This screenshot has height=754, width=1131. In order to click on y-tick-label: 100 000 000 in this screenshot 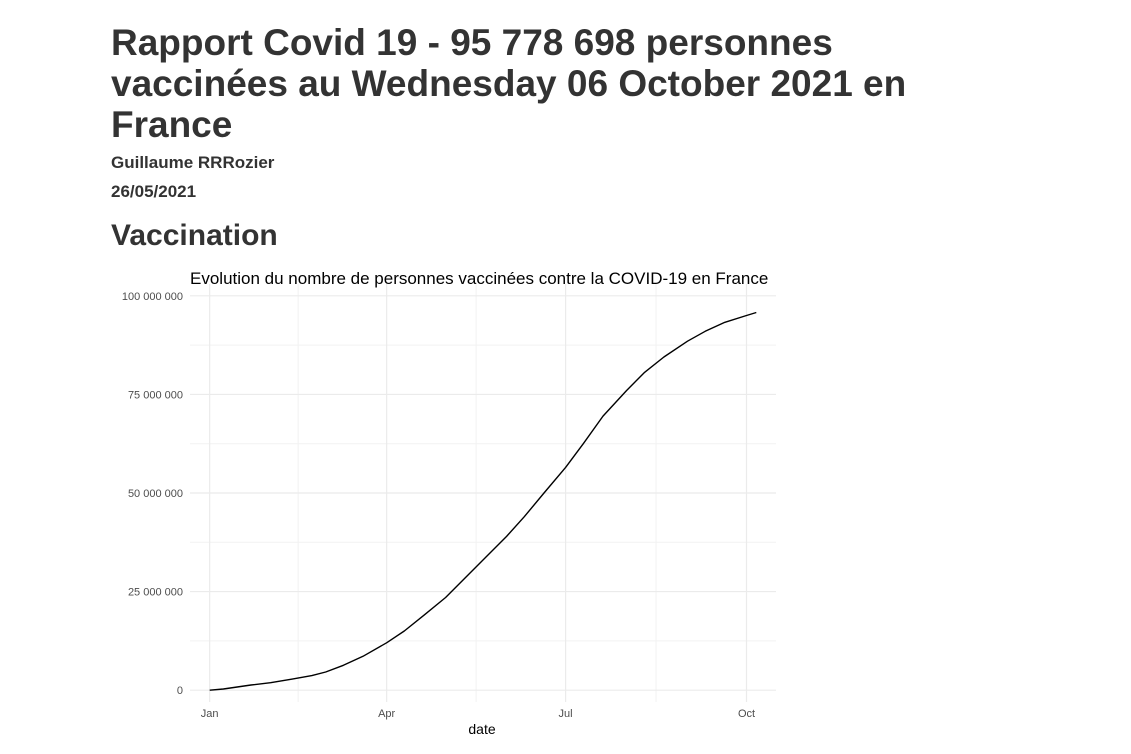, I will do `click(152, 297)`.